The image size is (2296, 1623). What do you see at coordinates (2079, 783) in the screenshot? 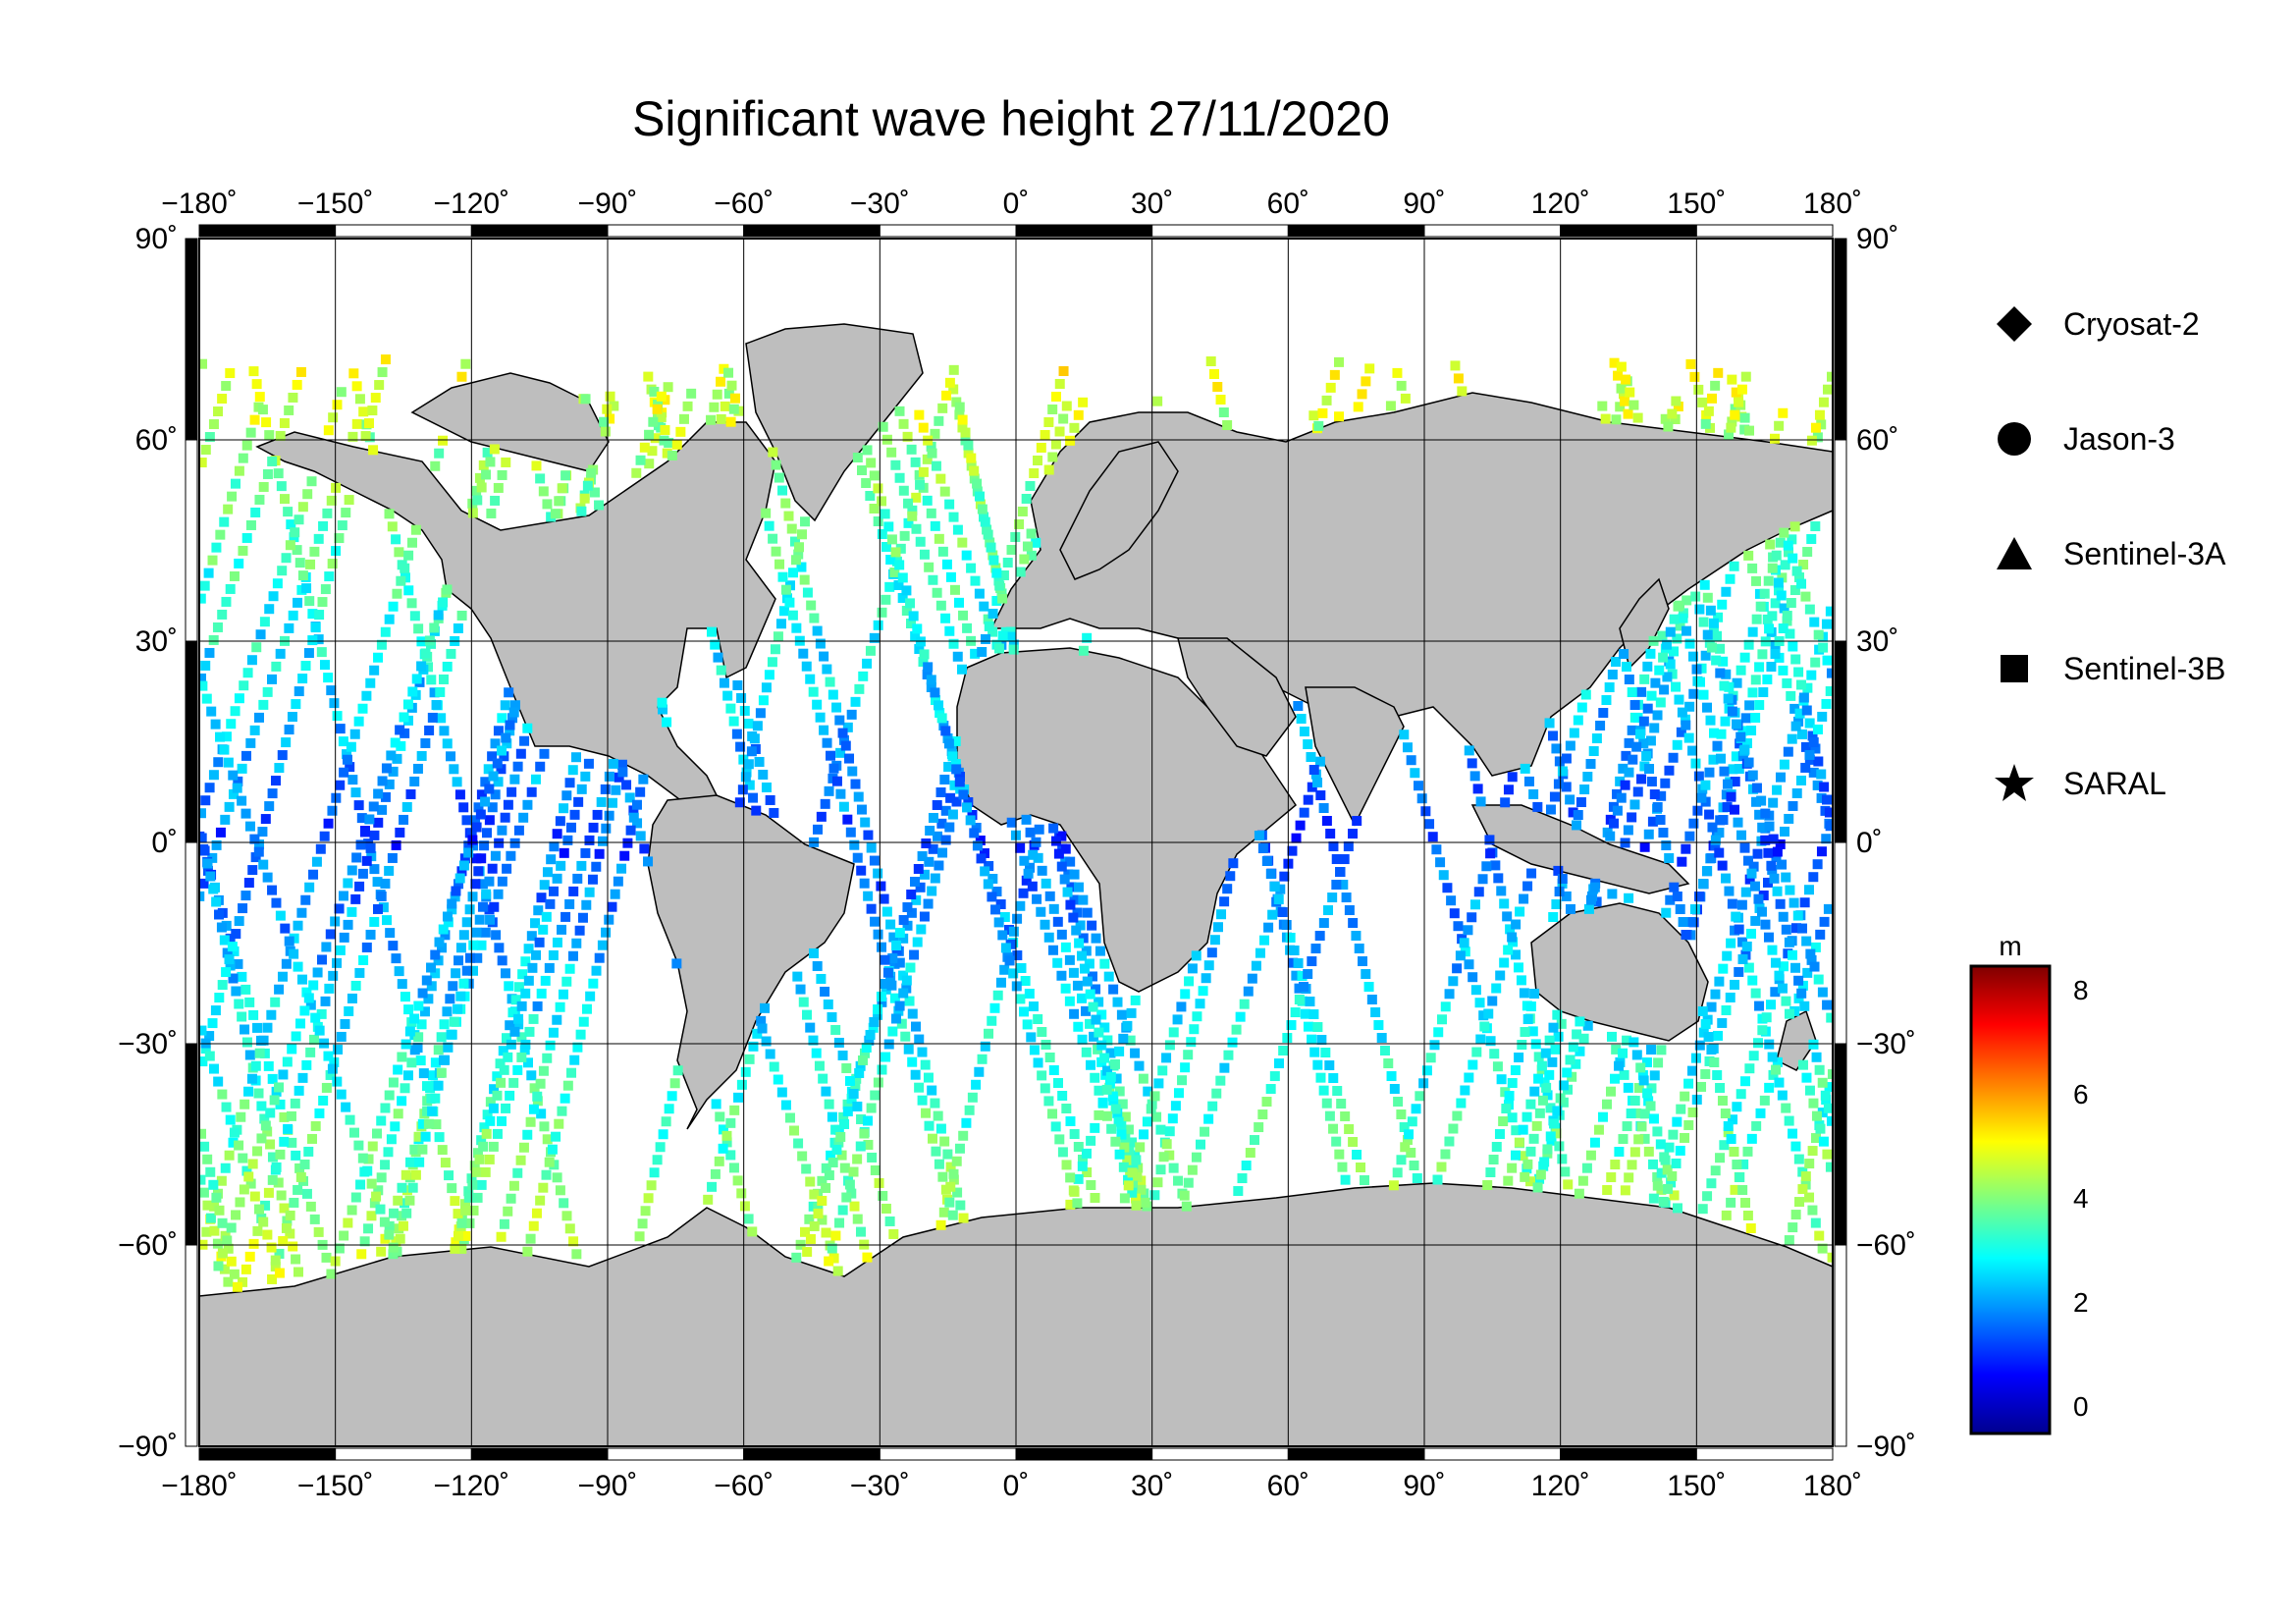
I see `legend-item-saral: SARAL` at bounding box center [2079, 783].